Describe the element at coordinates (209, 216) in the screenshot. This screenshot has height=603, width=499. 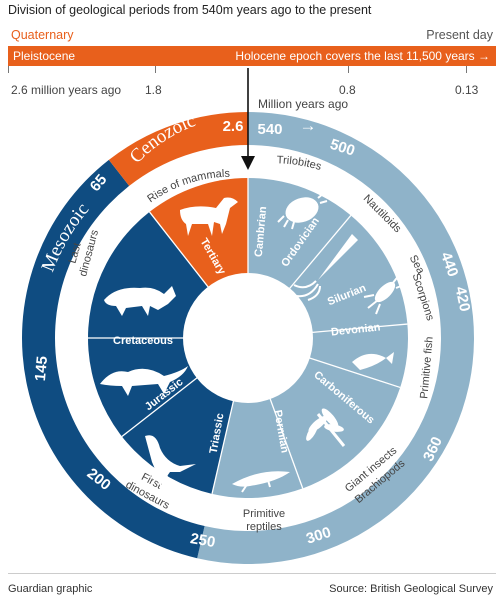
I see `horse-icon` at that location.